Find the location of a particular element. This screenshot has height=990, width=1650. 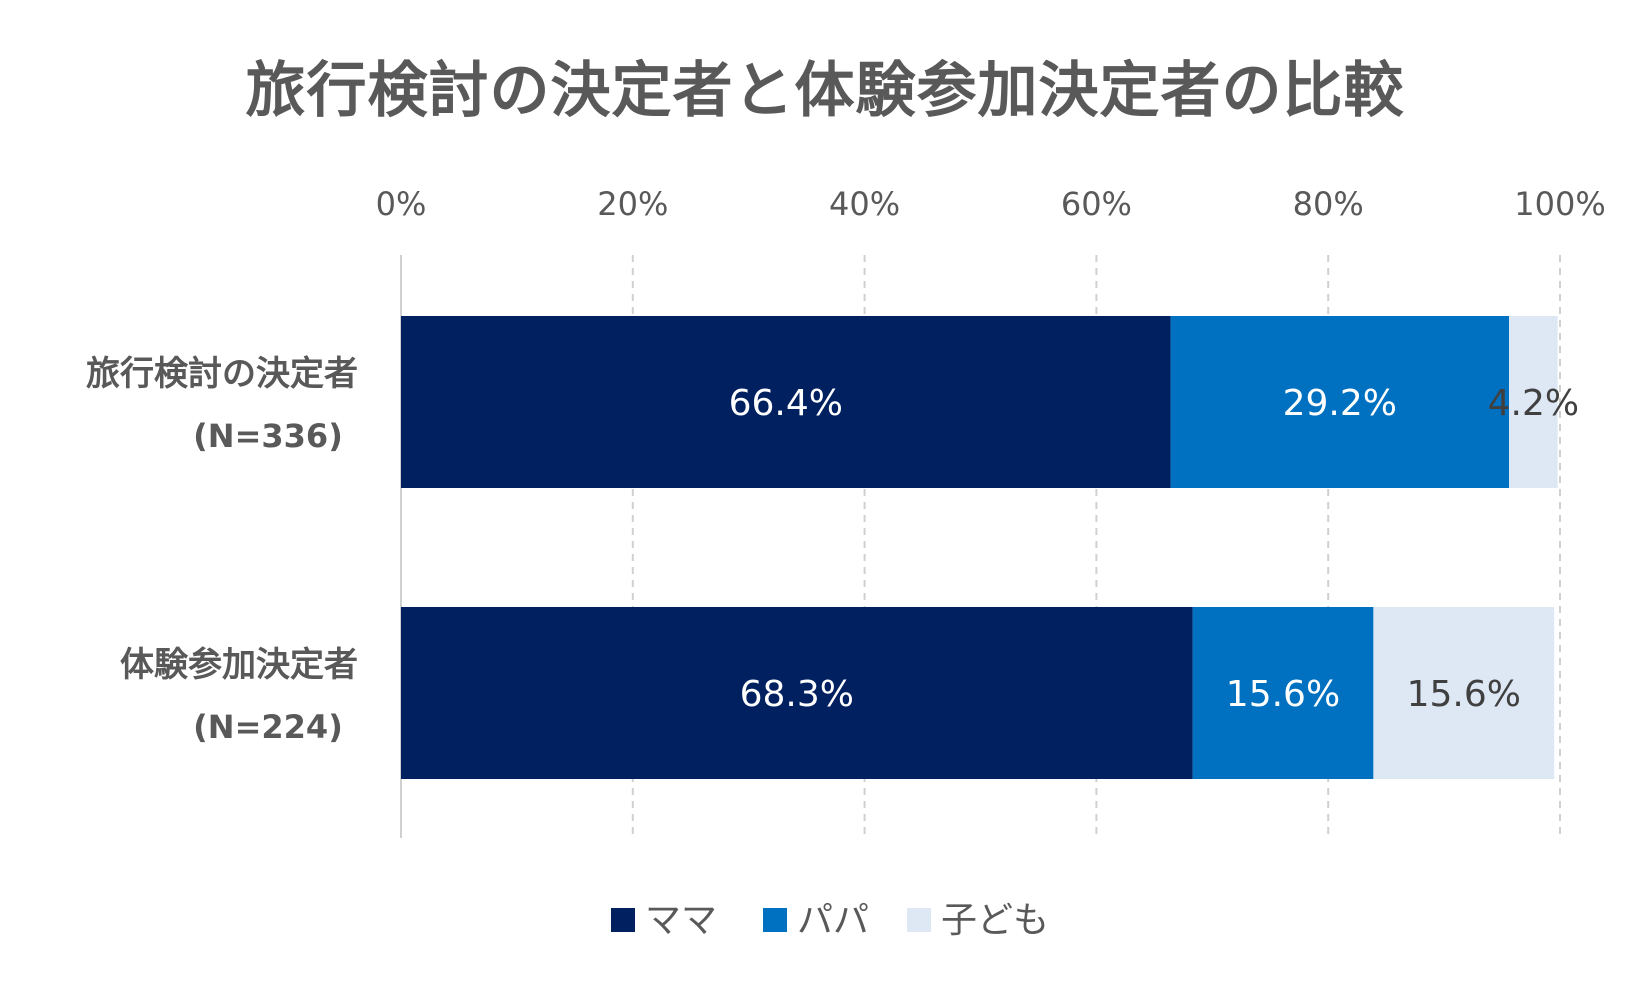

chart-title: 旅行検討の決定者と体験参加決定者の比較 is located at coordinates (825, 91).